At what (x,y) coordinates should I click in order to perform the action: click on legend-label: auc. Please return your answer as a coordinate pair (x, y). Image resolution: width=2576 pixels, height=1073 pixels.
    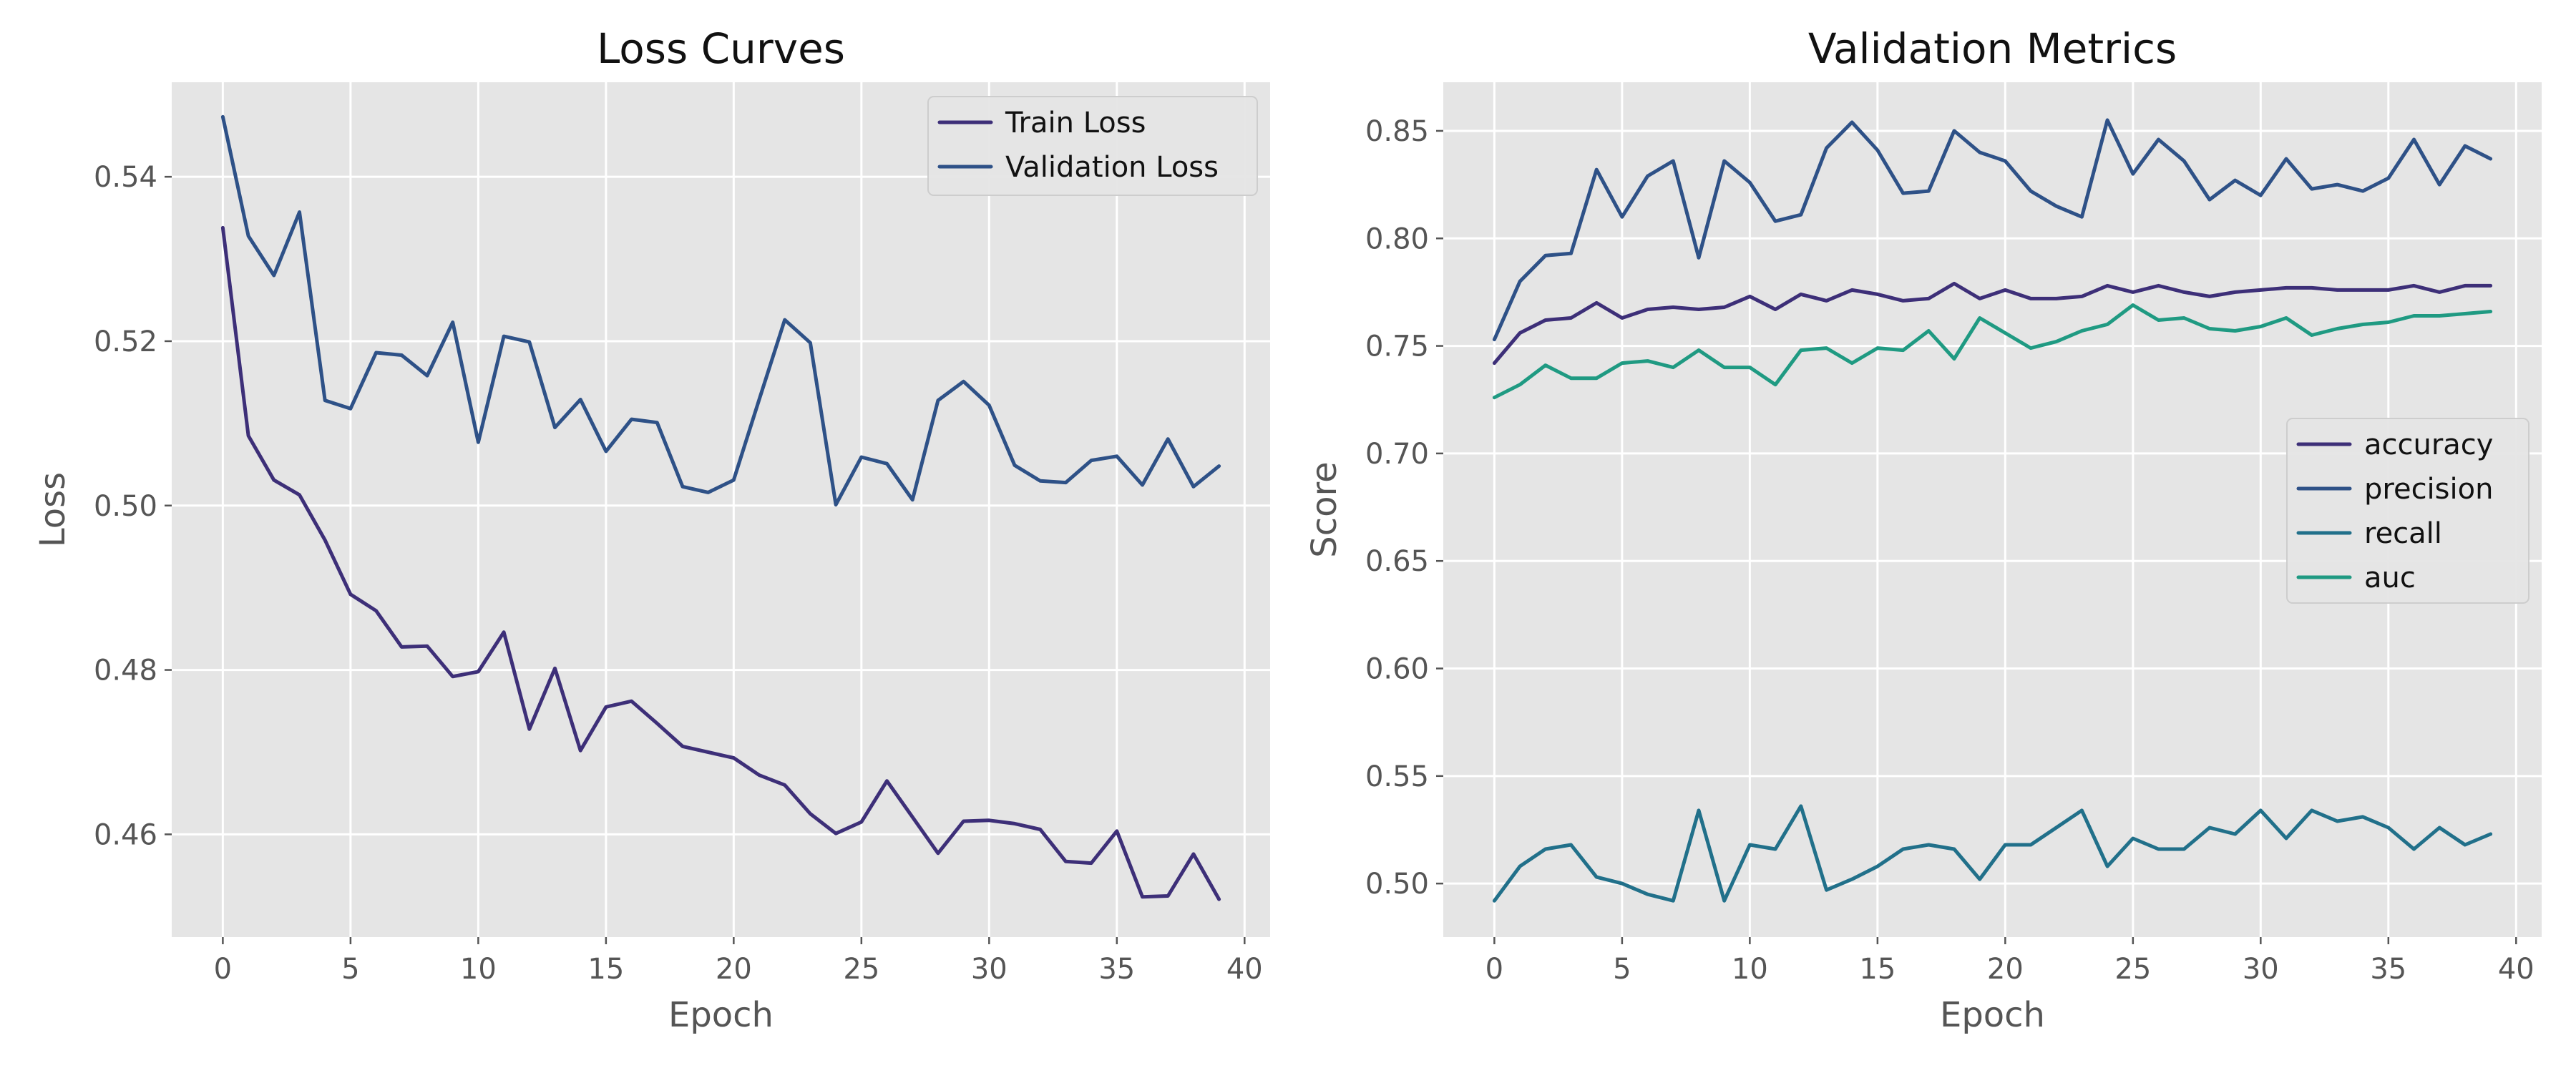
    Looking at the image, I should click on (2390, 578).